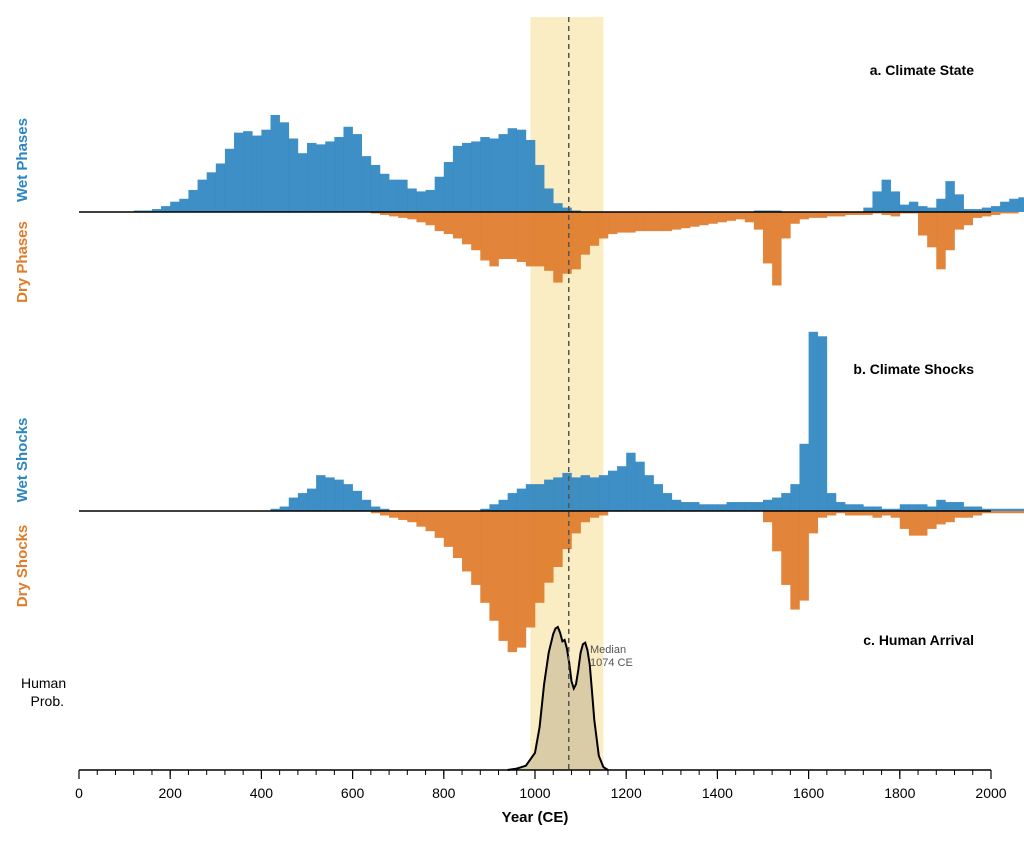 This screenshot has width=1024, height=845. Describe the element at coordinates (922, 70) in the screenshot. I see `panel-a-title: a. Climate State` at that location.